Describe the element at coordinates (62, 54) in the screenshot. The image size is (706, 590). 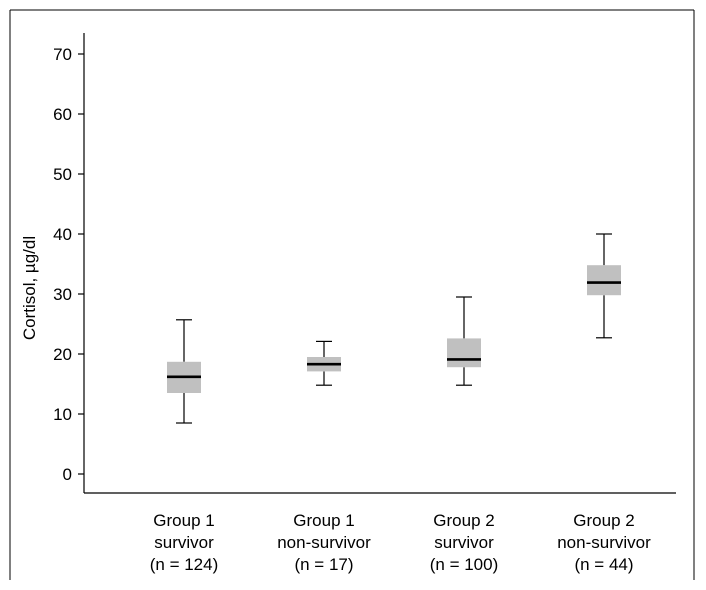
I see `y-tick-label: 70` at that location.